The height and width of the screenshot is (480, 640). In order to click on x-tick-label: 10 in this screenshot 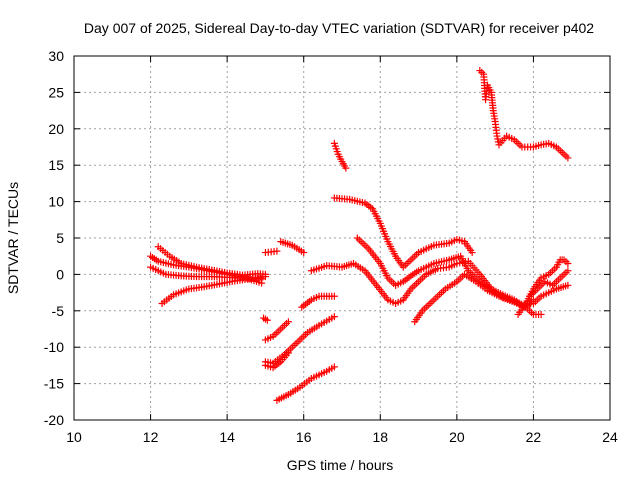, I will do `click(74, 437)`.